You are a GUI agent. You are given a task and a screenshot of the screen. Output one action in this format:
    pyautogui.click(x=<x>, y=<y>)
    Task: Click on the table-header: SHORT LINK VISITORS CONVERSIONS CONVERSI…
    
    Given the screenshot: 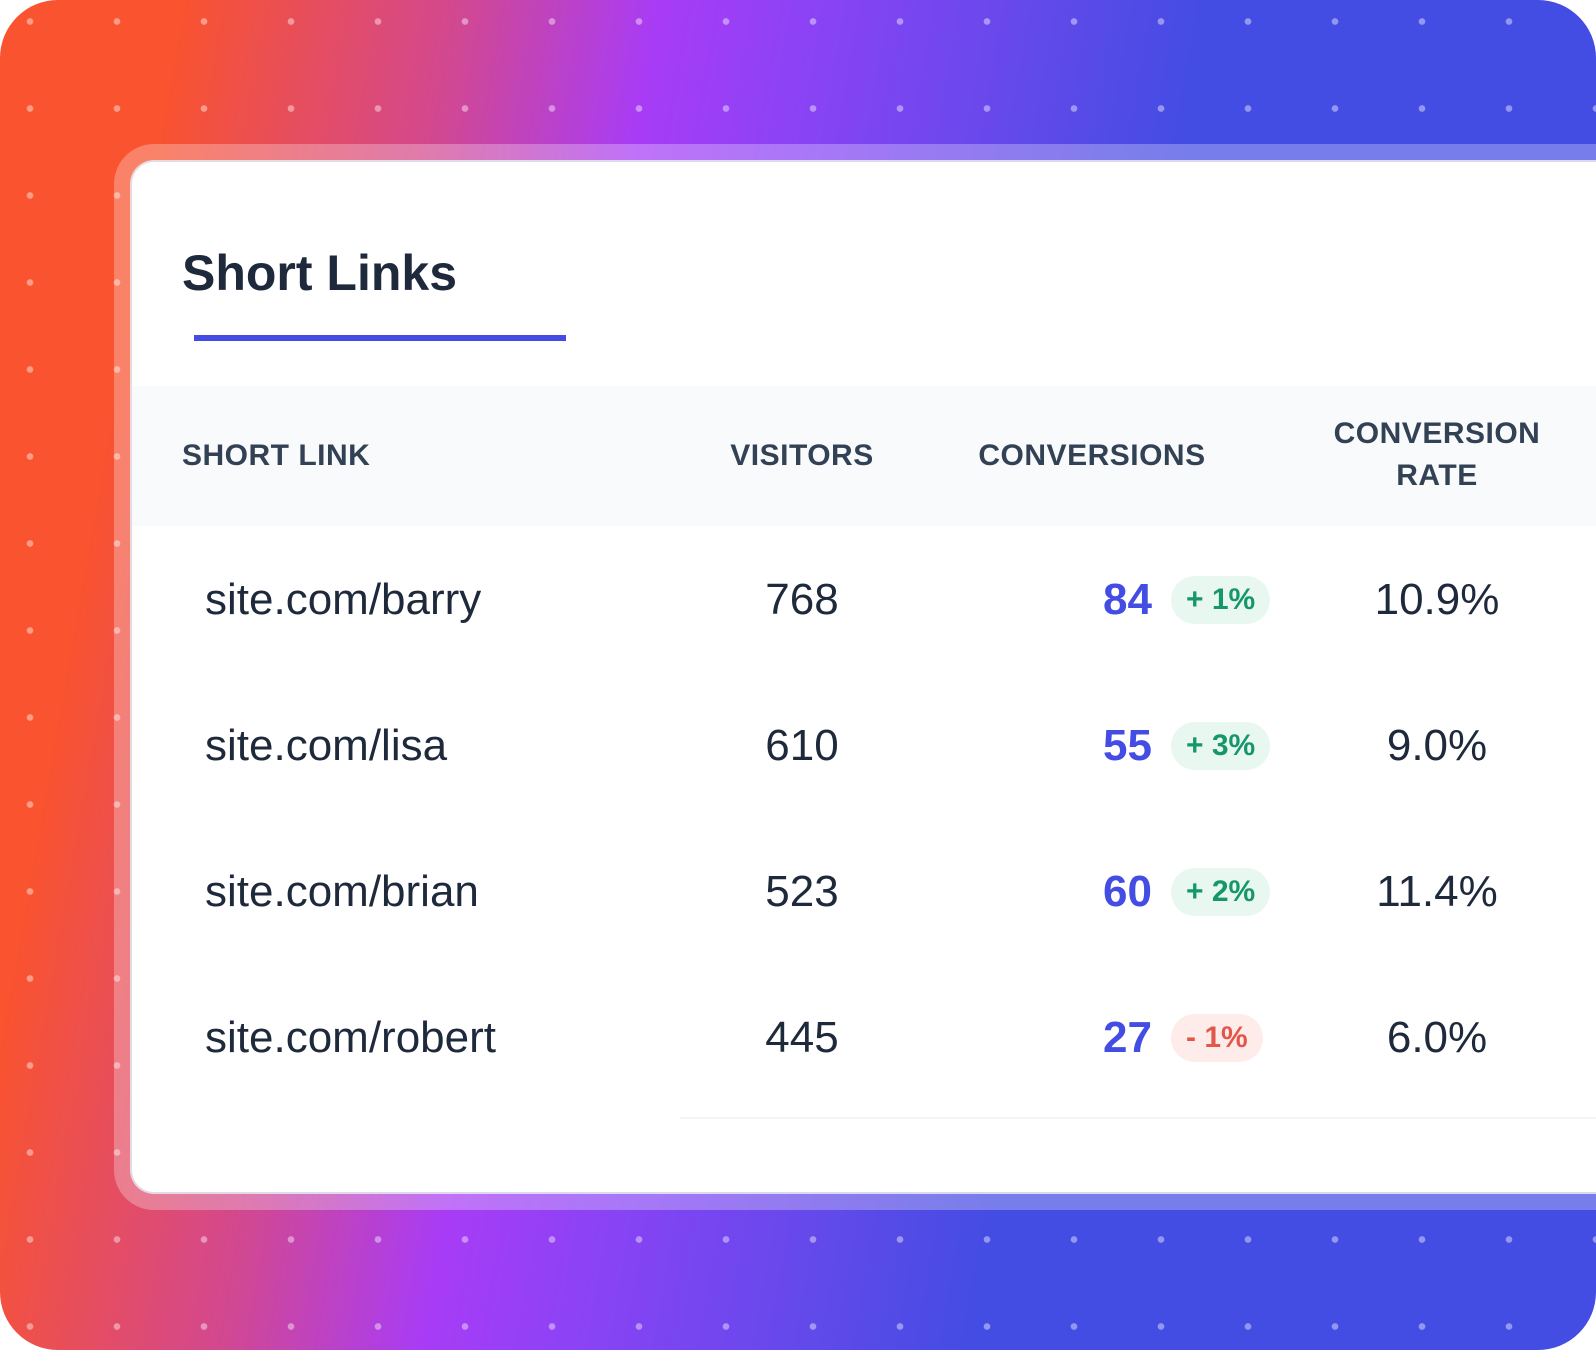 What is the action you would take?
    pyautogui.click(x=864, y=456)
    